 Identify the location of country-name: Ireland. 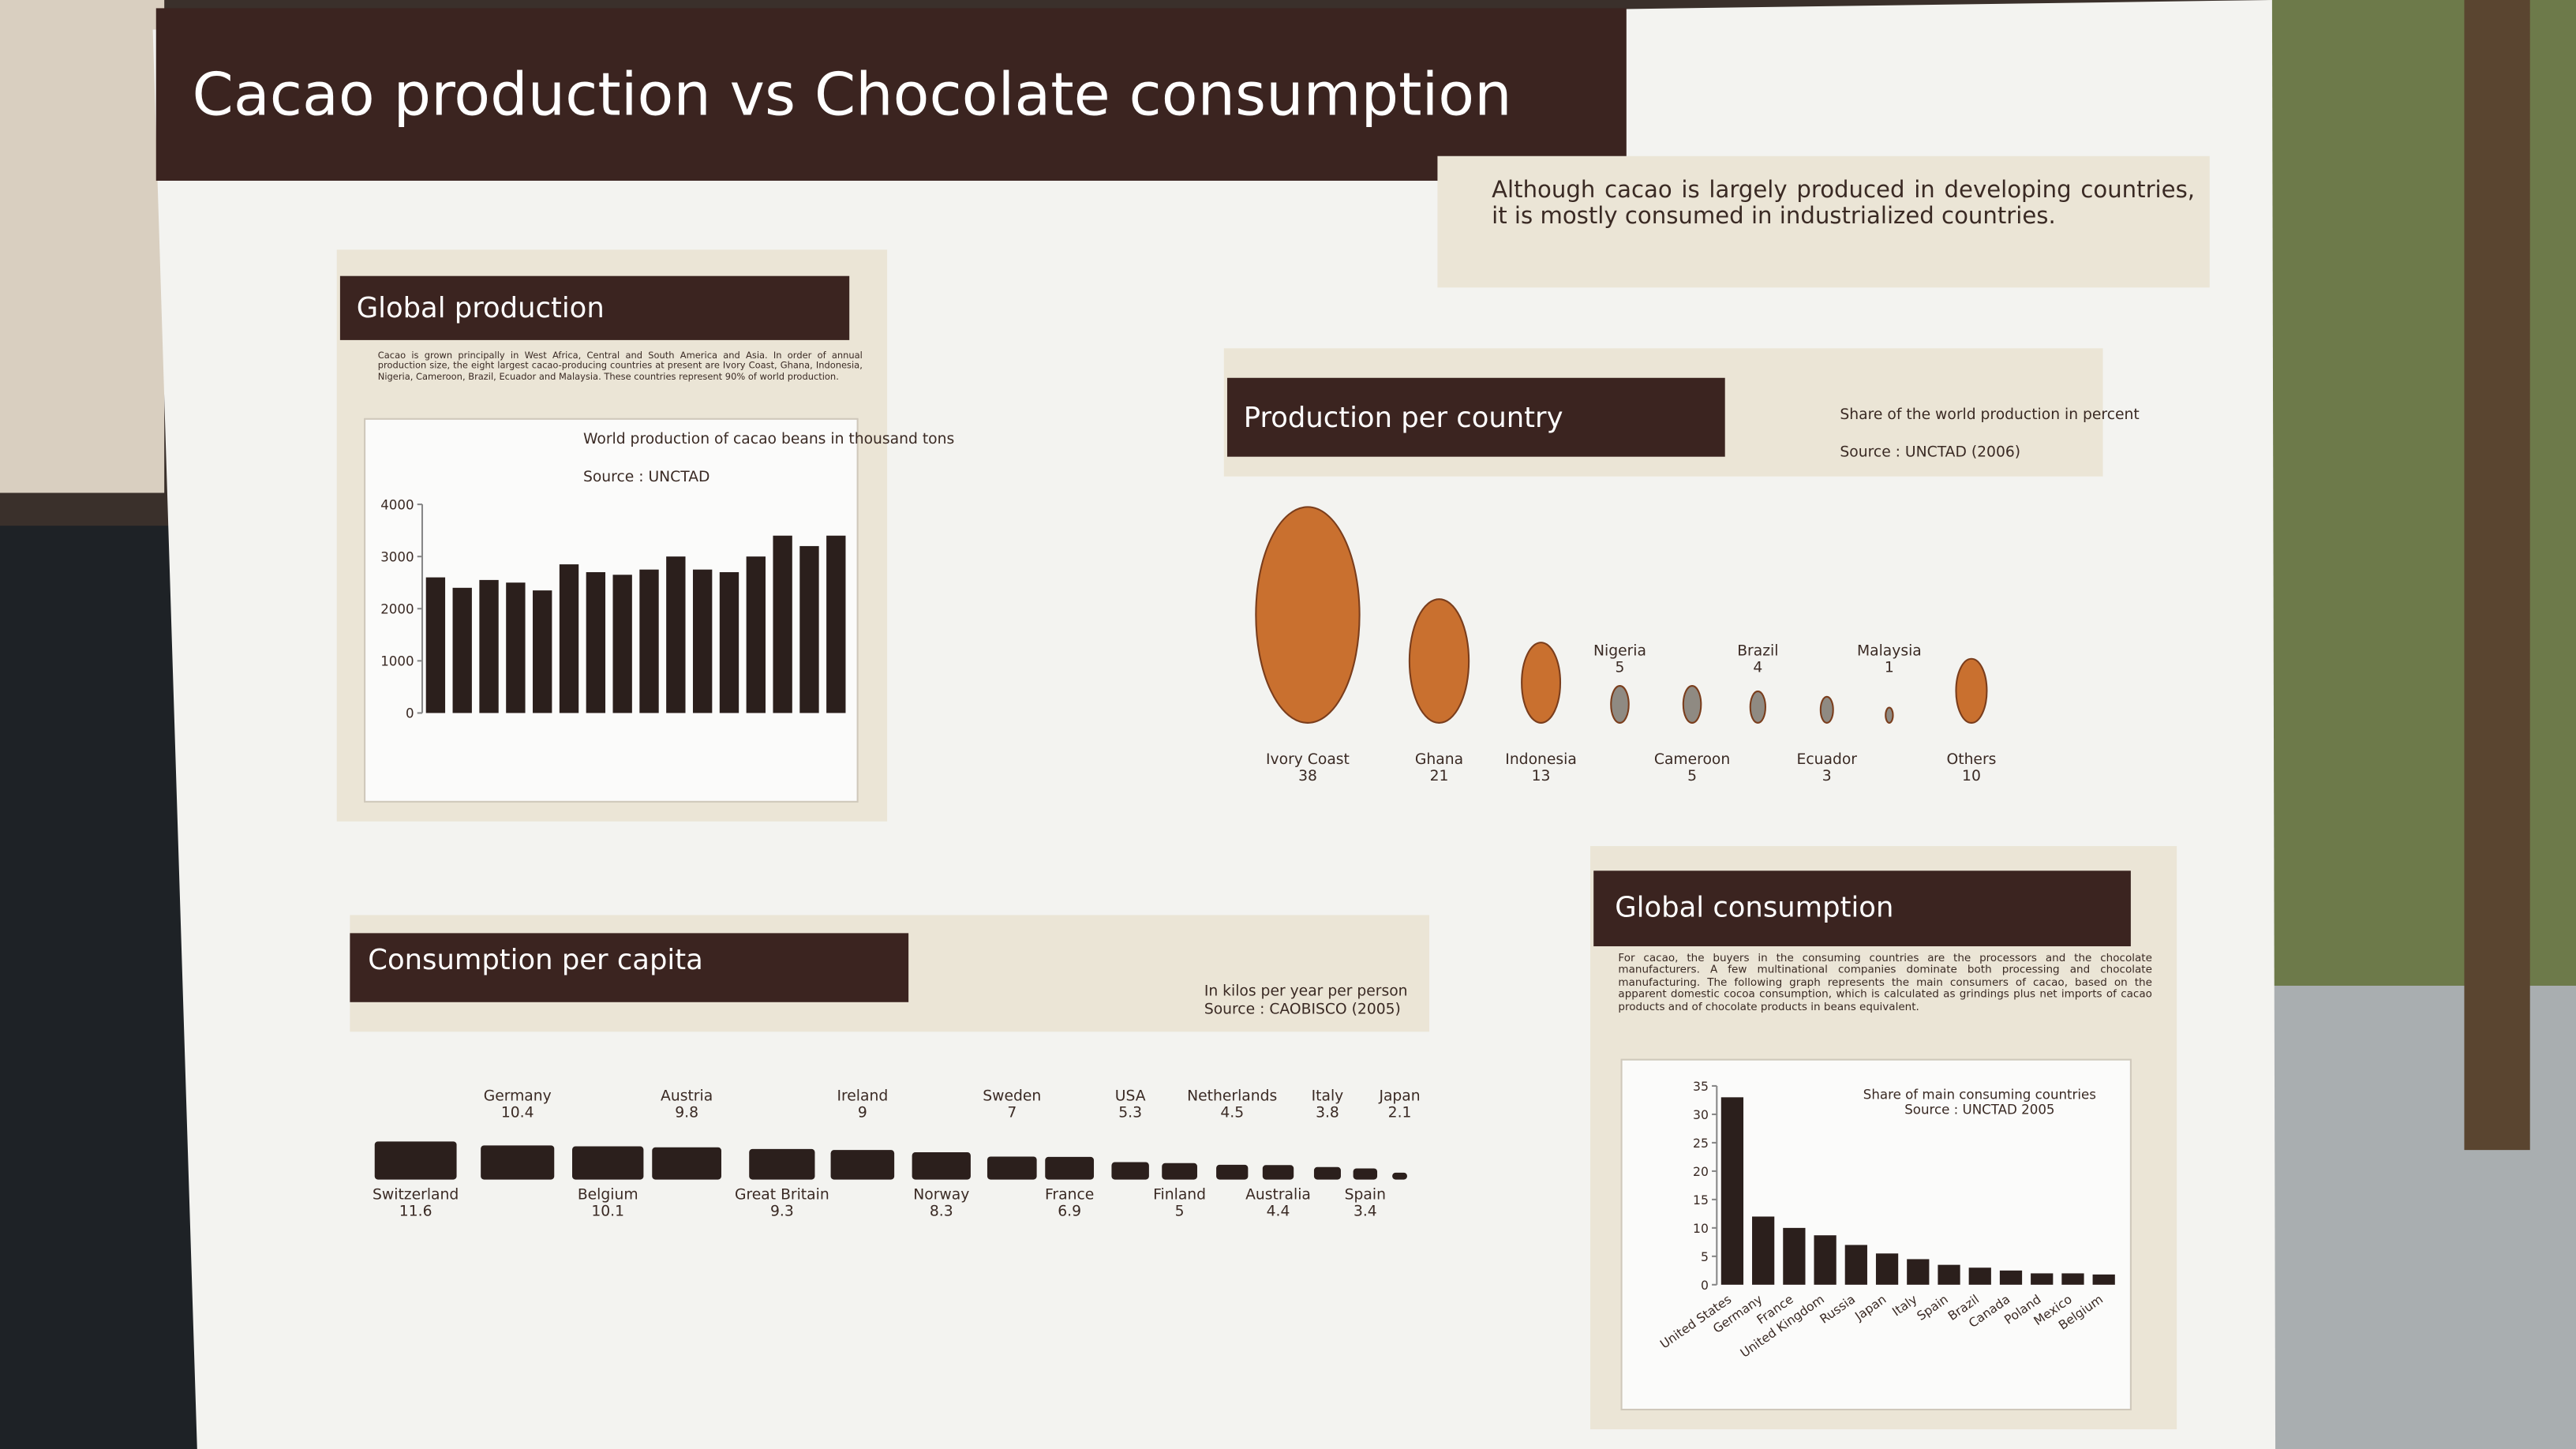
(862, 1096).